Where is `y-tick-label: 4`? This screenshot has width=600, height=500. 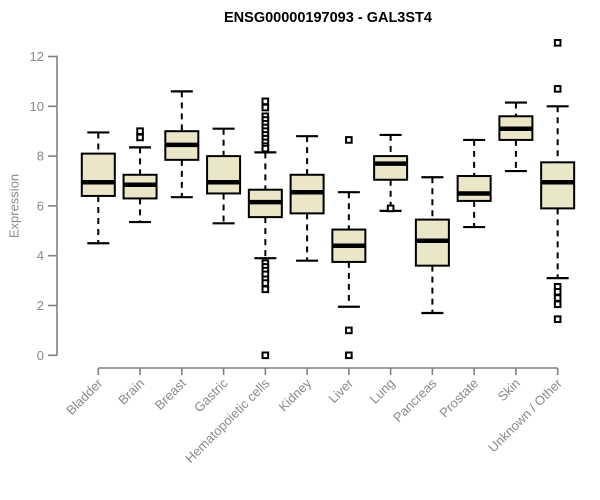 y-tick-label: 4 is located at coordinates (40, 255).